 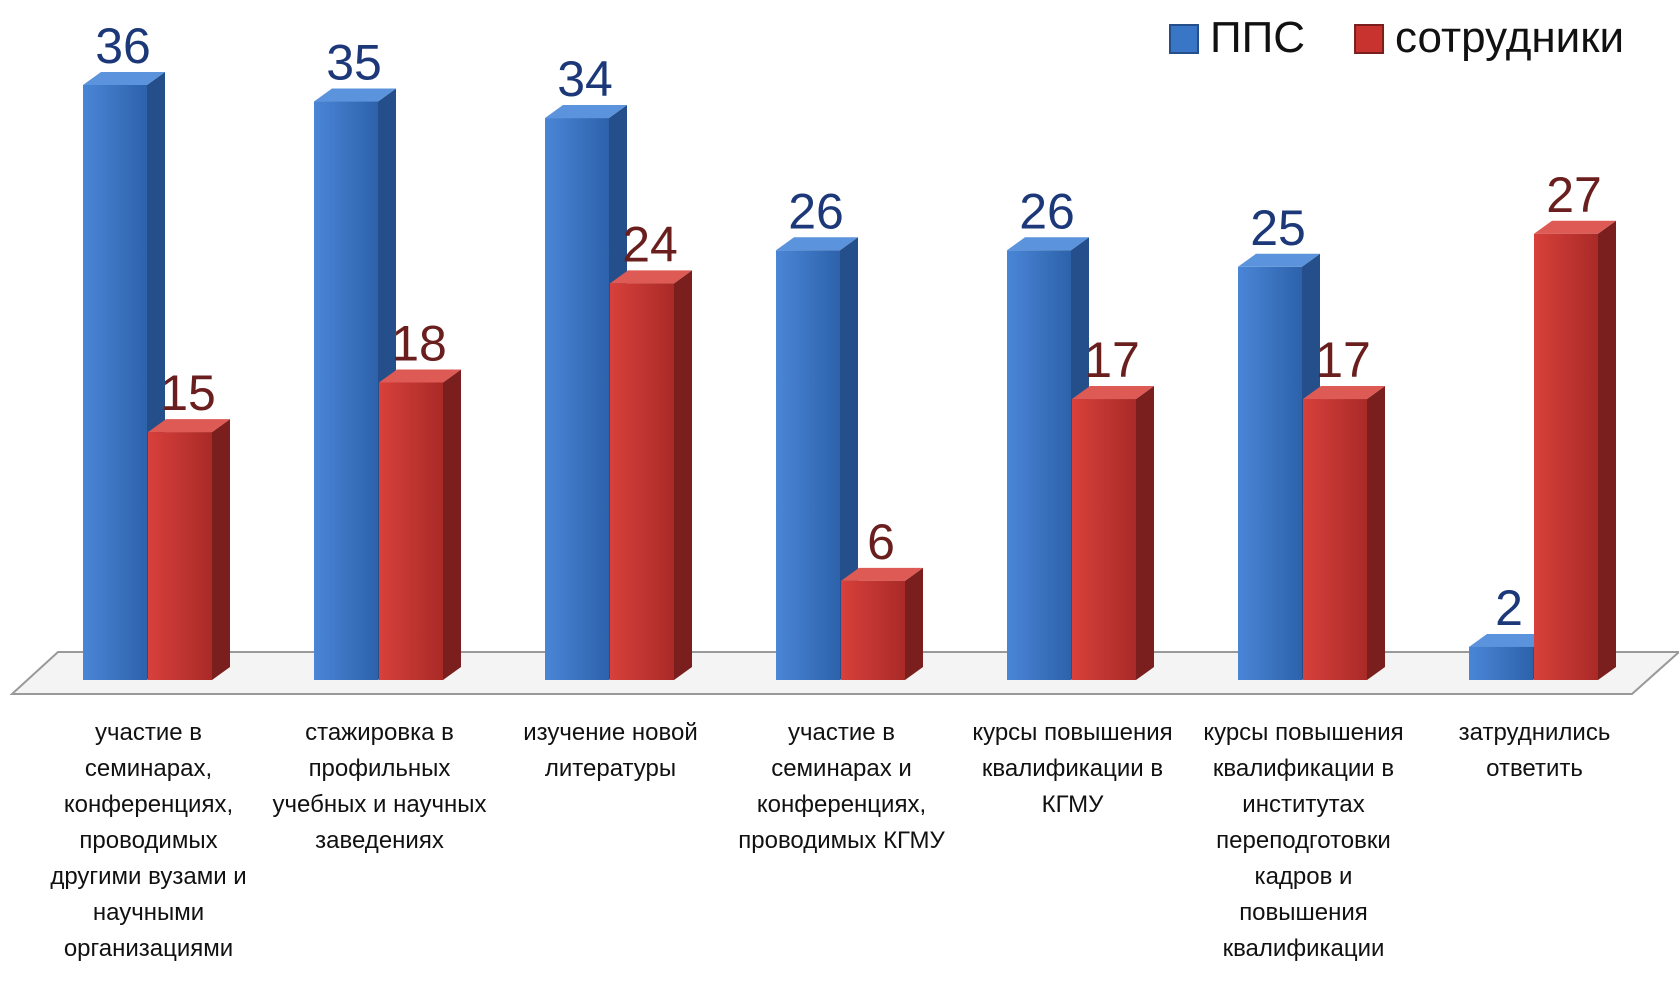 I want to click on x-tick-label: курсы повышения квалификации в КГМУ, so click(x=1072, y=768).